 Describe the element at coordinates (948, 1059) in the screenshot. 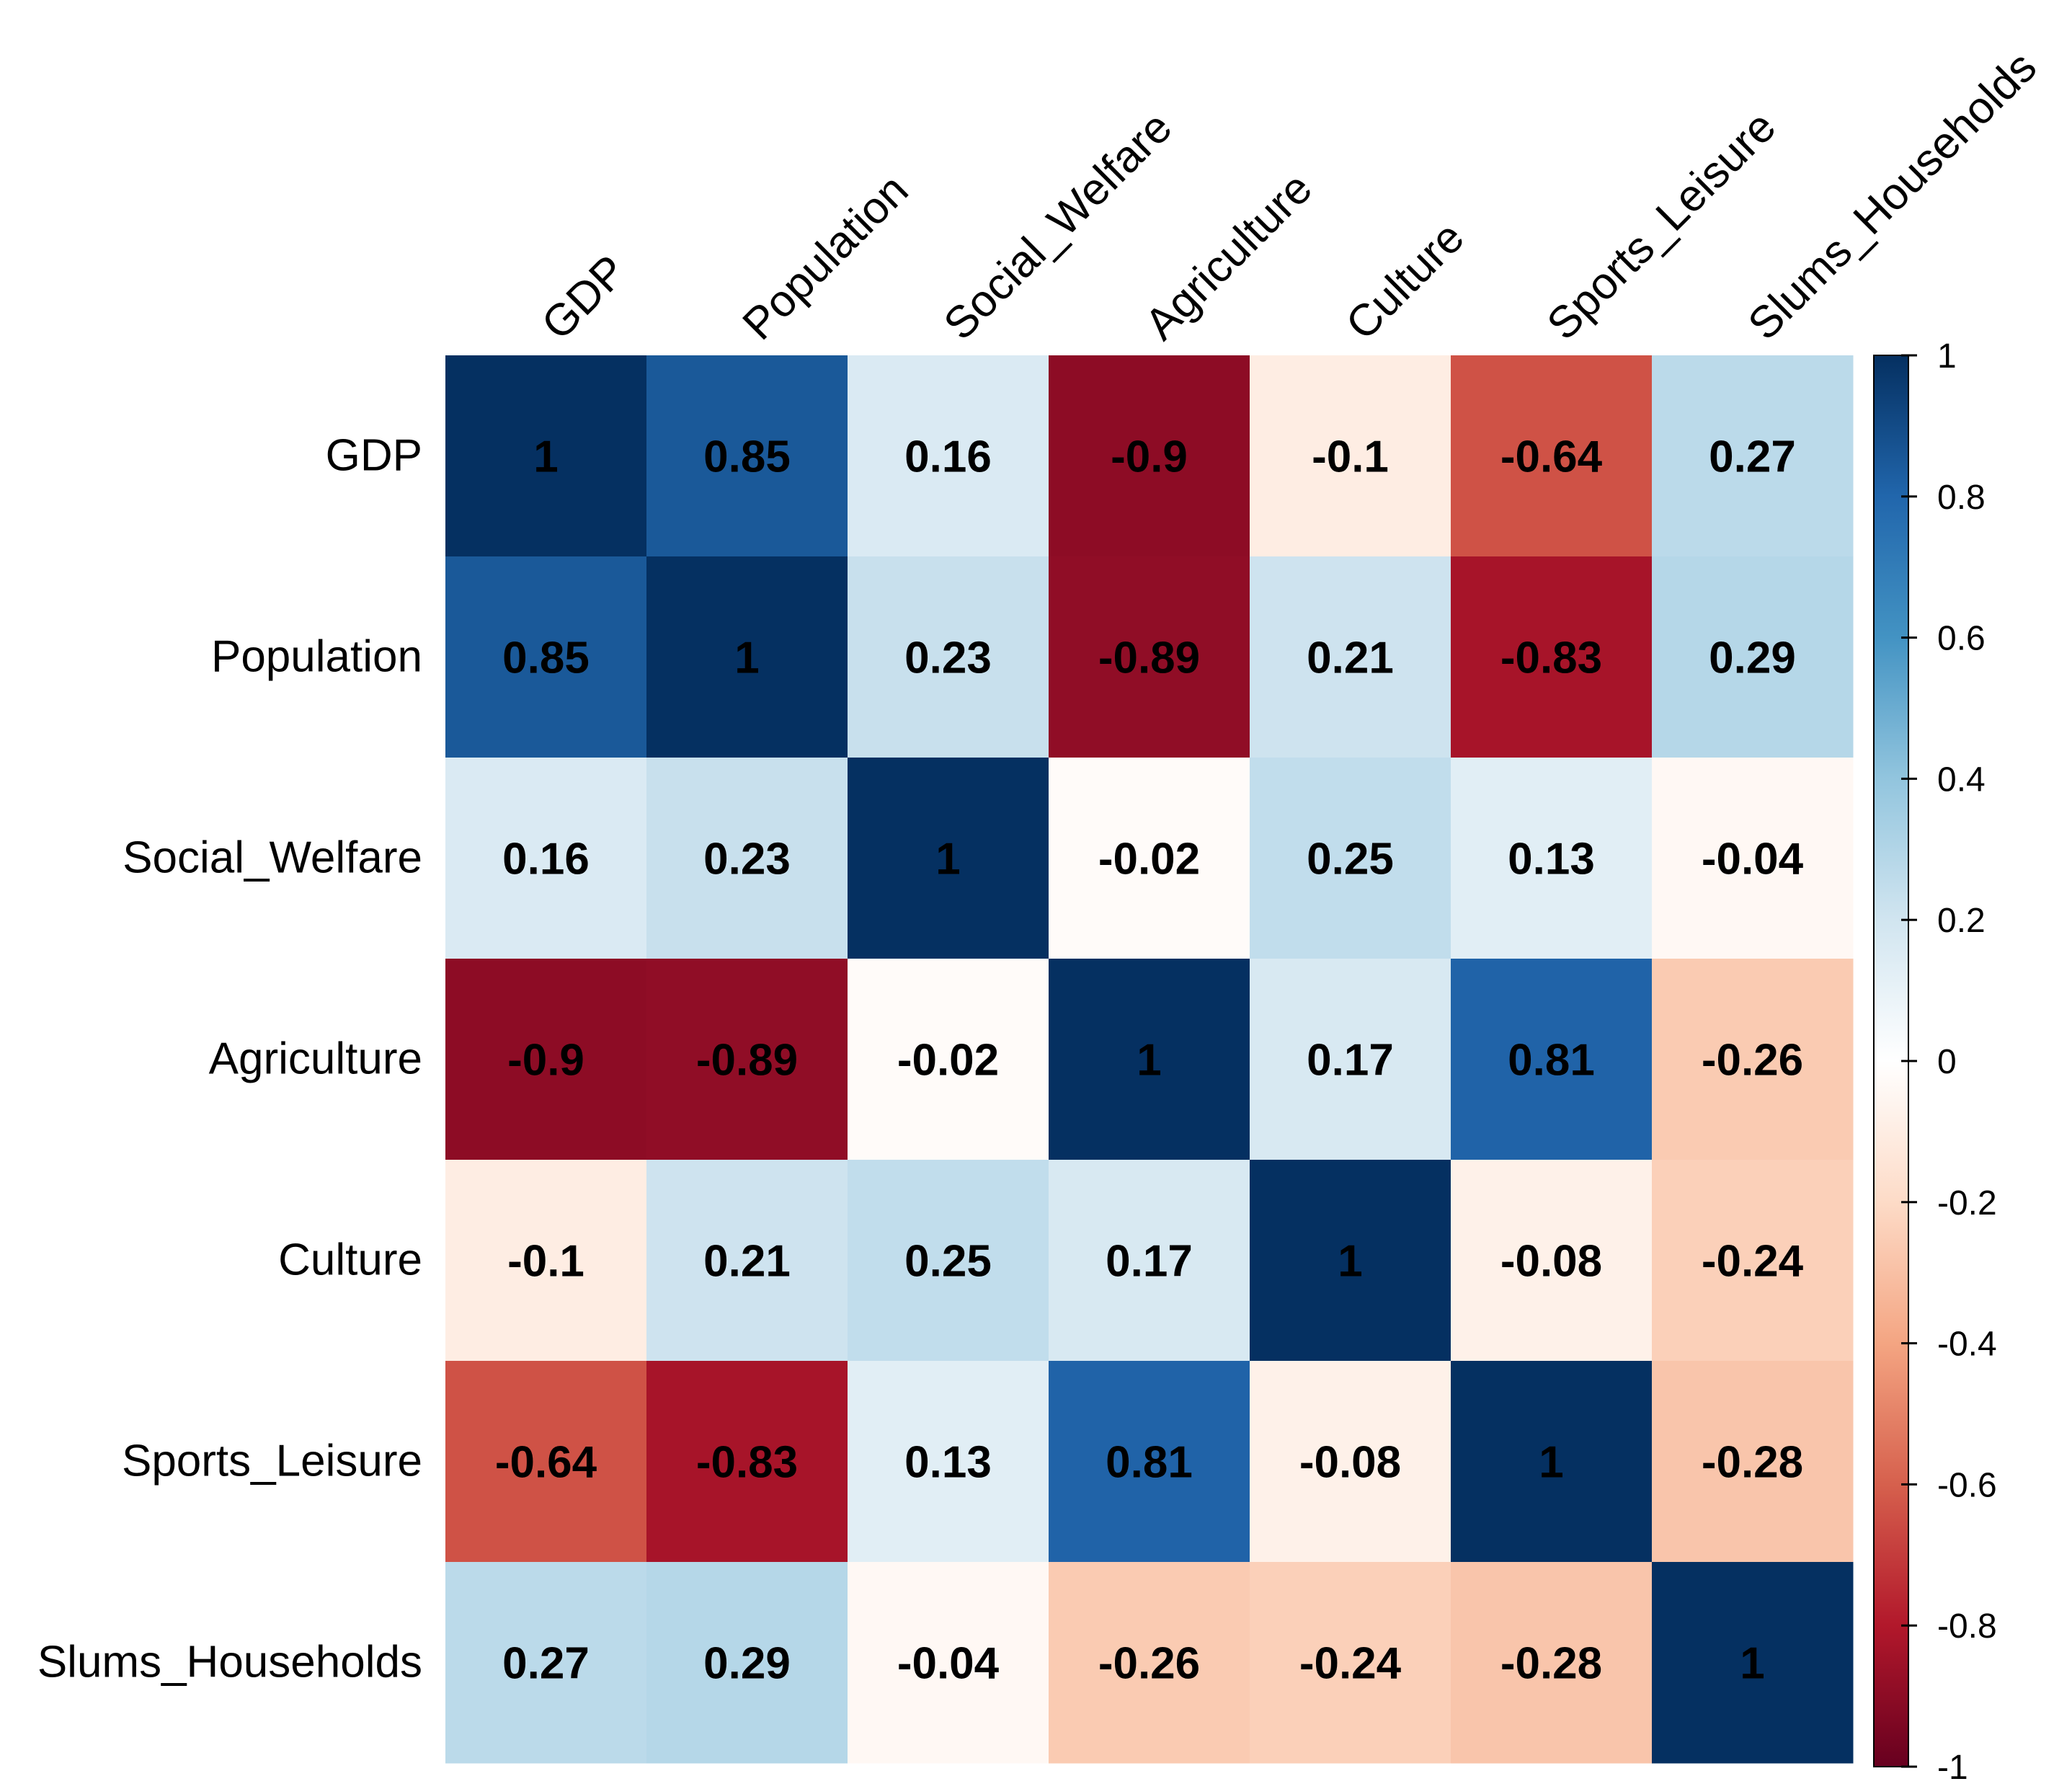

I see `cell-agriculture-social-welfare` at that location.